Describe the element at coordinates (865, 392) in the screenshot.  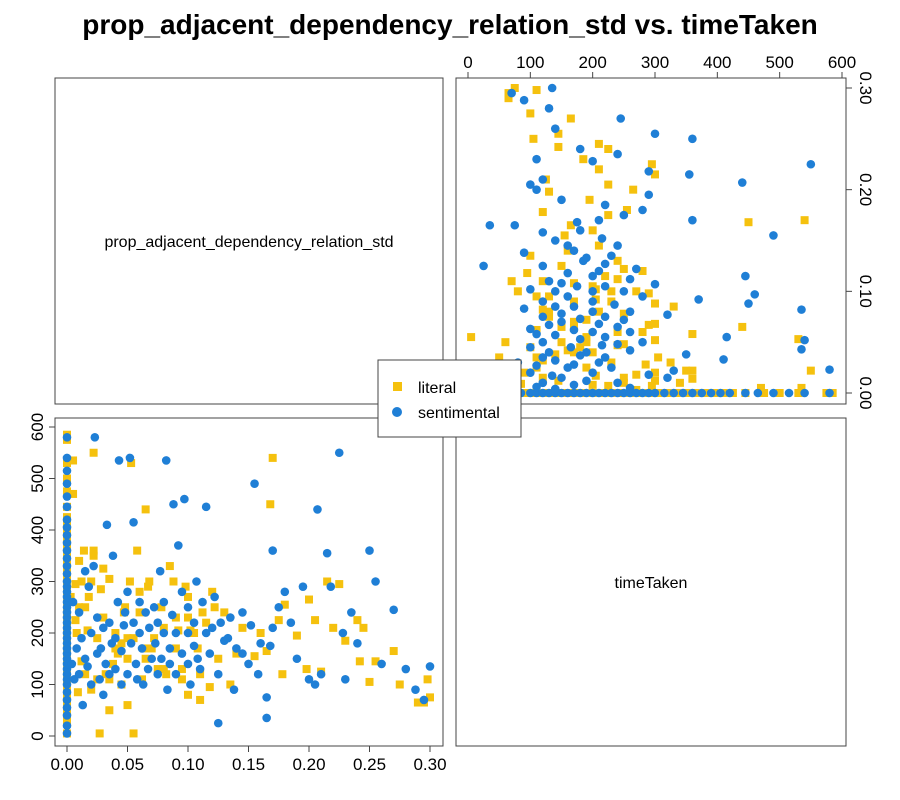
I see `right-axis-tick-label: 0.00` at that location.